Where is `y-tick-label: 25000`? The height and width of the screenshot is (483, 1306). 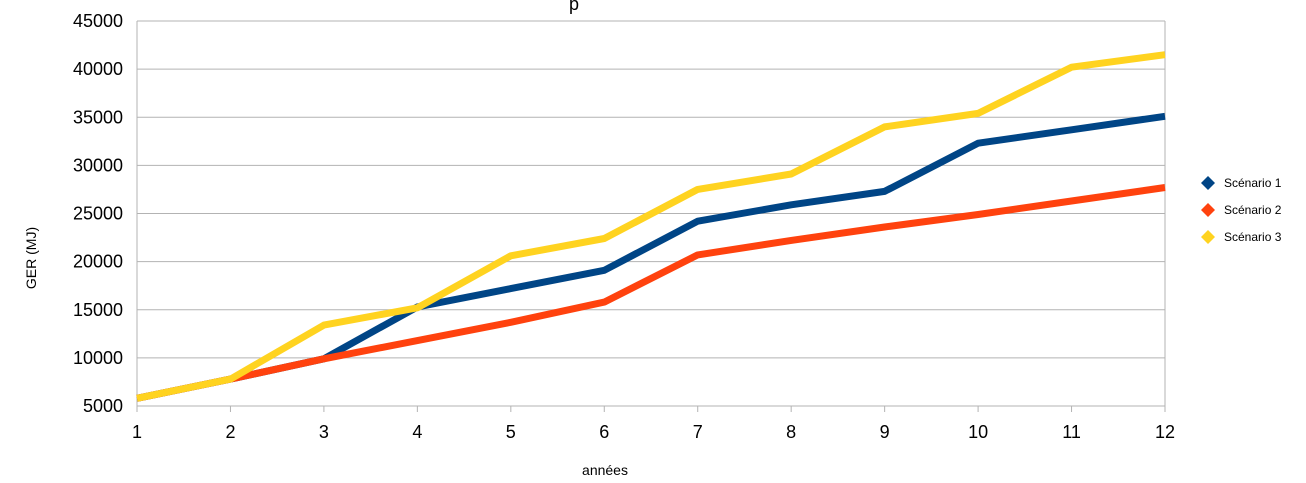
y-tick-label: 25000 is located at coordinates (98, 214).